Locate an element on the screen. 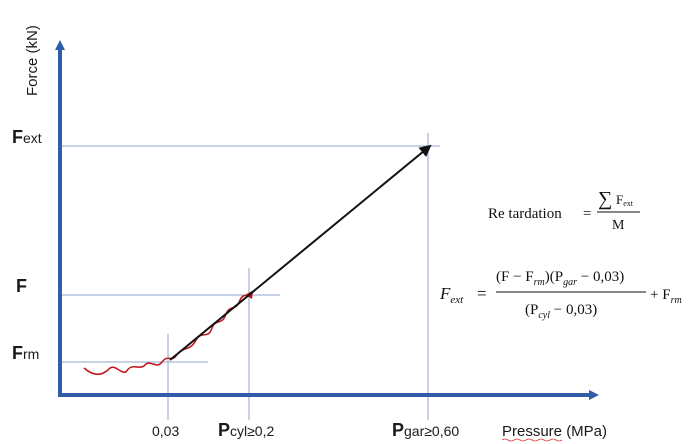 The width and height of the screenshot is (691, 444). formula2-num-b: )(P is located at coordinates (554, 277).